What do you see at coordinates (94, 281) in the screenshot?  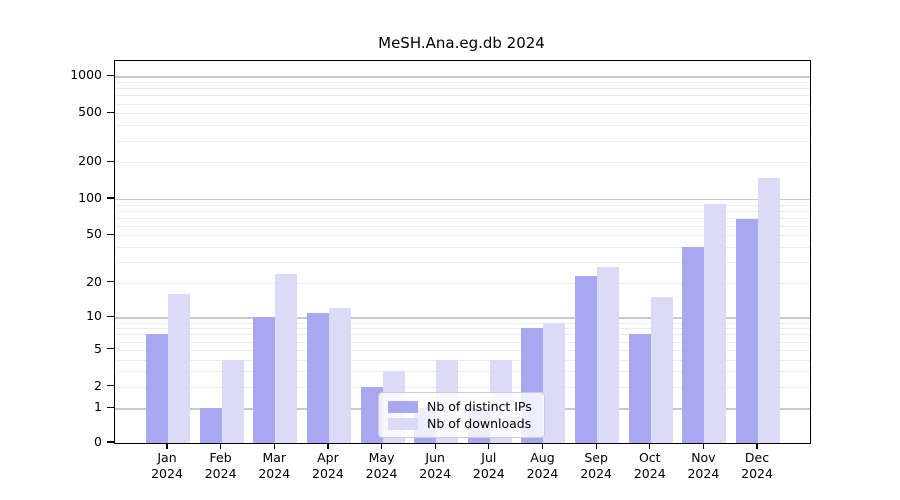 I see `y-tick-label: 20` at bounding box center [94, 281].